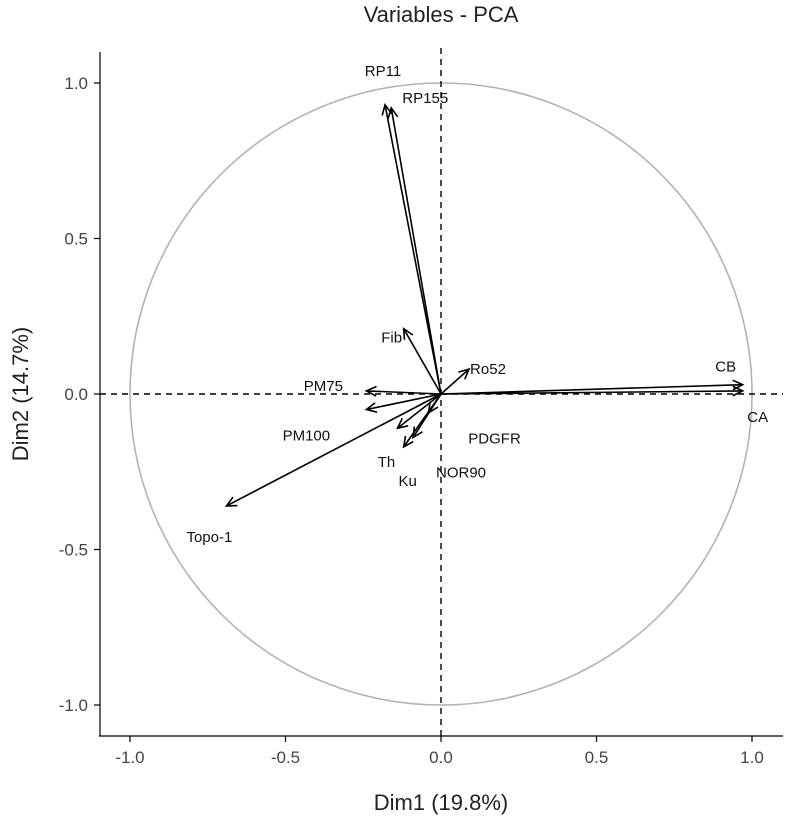 The image size is (787, 822). What do you see at coordinates (209, 537) in the screenshot?
I see `variable-label: Topo-1` at bounding box center [209, 537].